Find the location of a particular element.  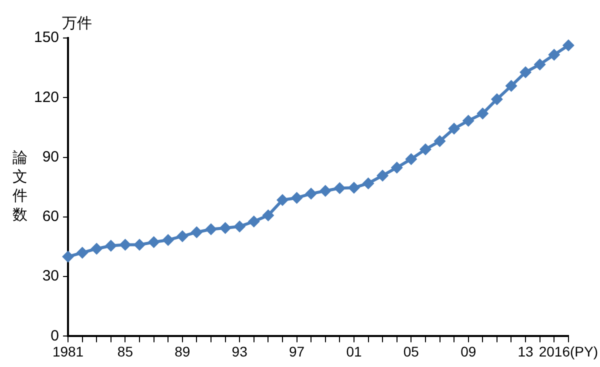

y-tick-label: 120 is located at coordinates (47, 97).